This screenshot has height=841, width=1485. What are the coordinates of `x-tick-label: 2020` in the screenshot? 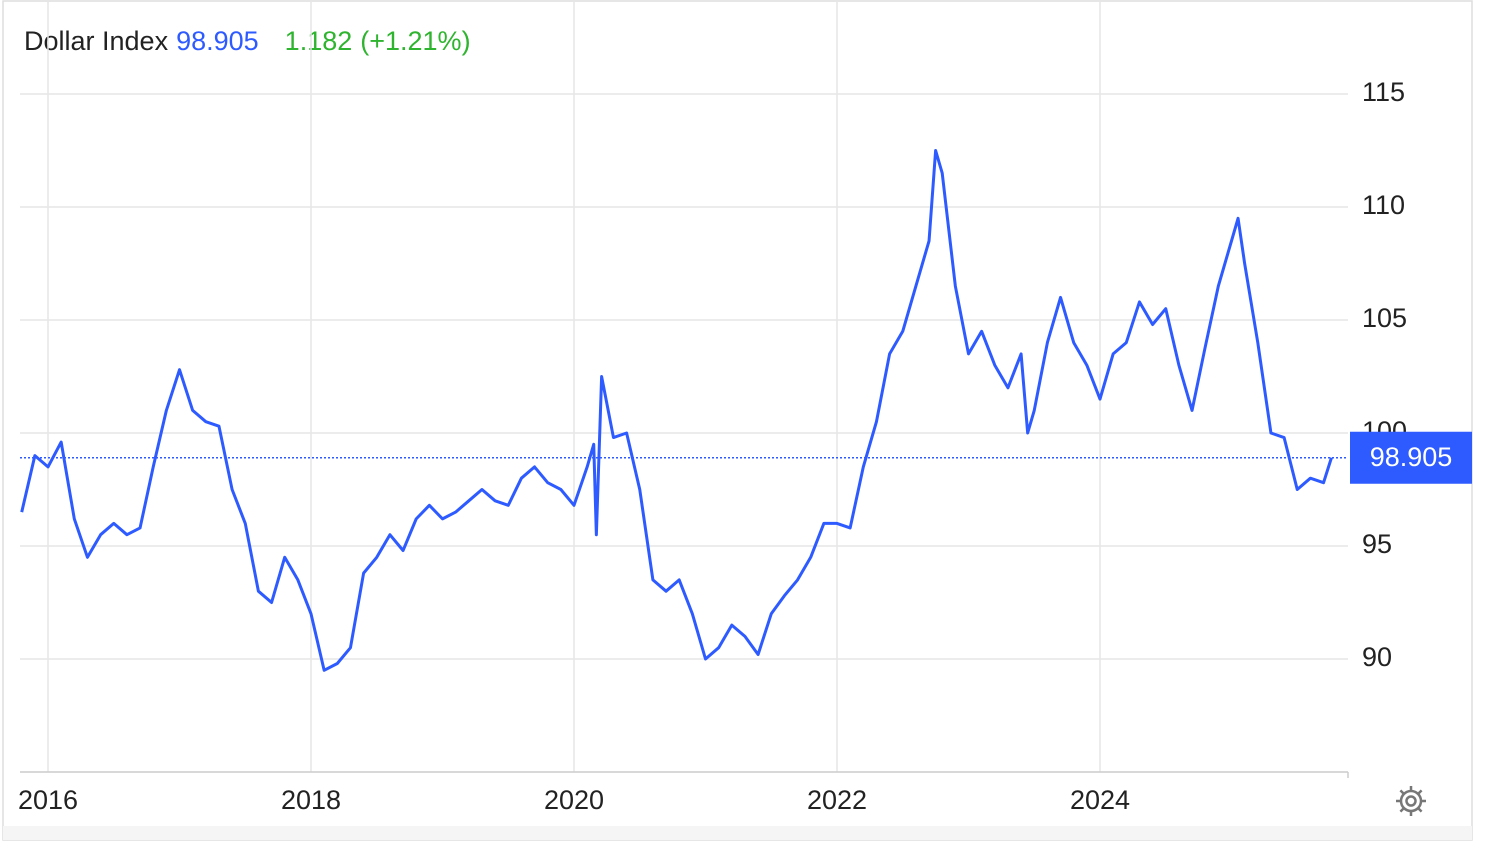 It's located at (574, 800).